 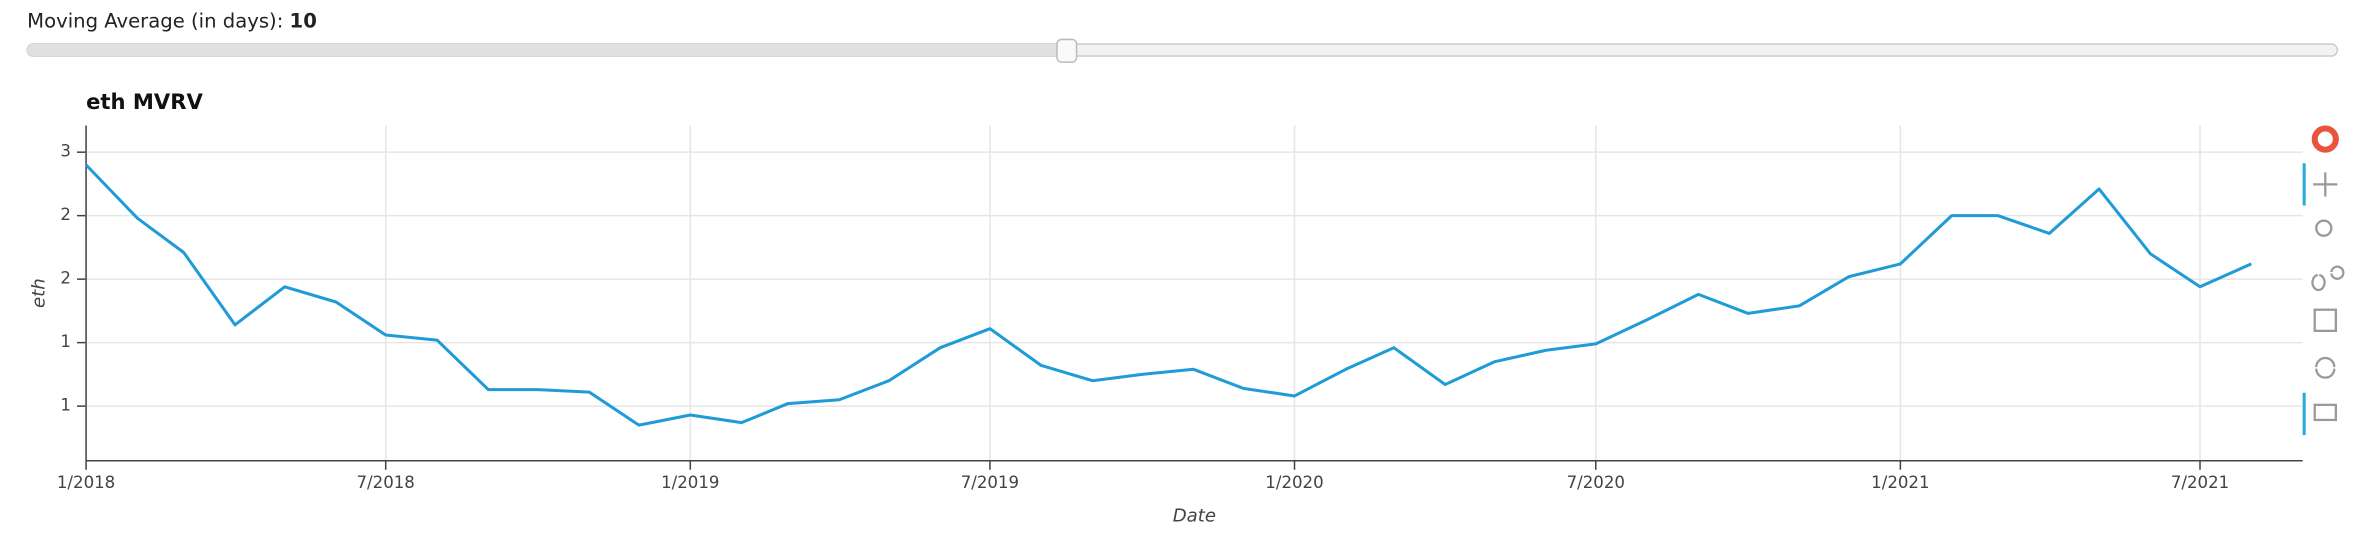 What do you see at coordinates (303, 20) in the screenshot?
I see `slider-value: 10` at bounding box center [303, 20].